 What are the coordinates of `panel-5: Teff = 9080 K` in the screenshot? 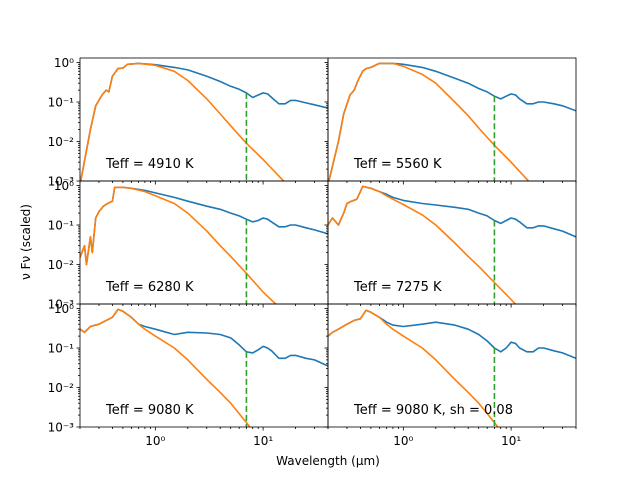 It's located at (202, 367).